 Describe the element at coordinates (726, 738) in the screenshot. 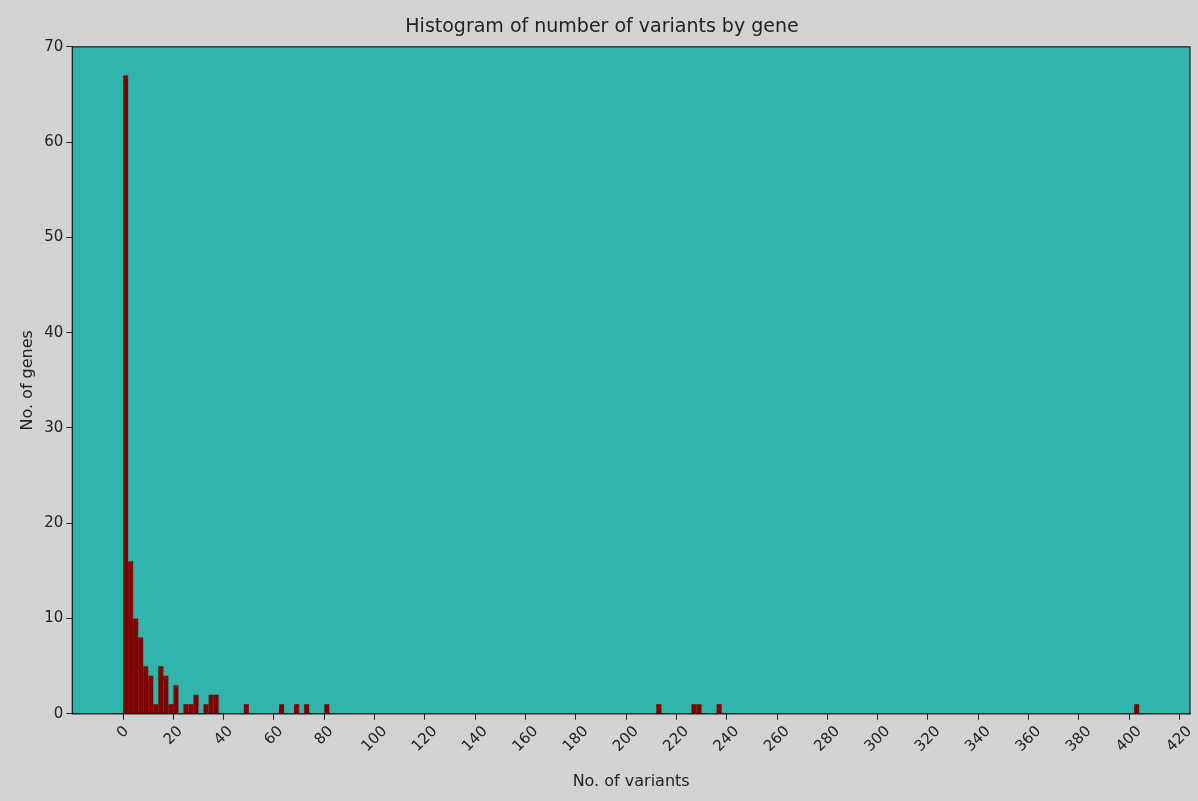

I see `x-tick-label: 240` at that location.